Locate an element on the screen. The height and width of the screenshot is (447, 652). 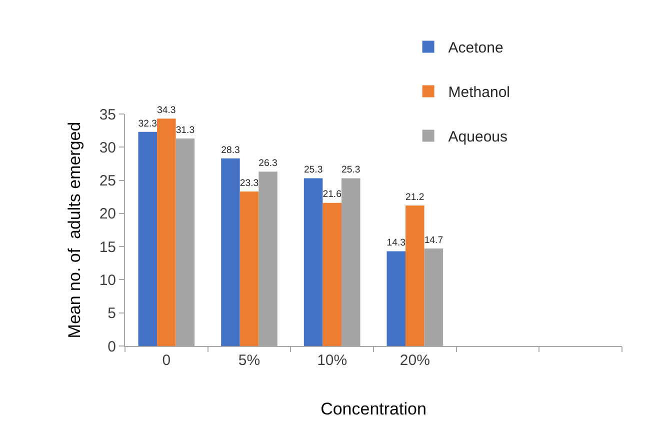
y-tick-label: 10 is located at coordinates (107, 280).